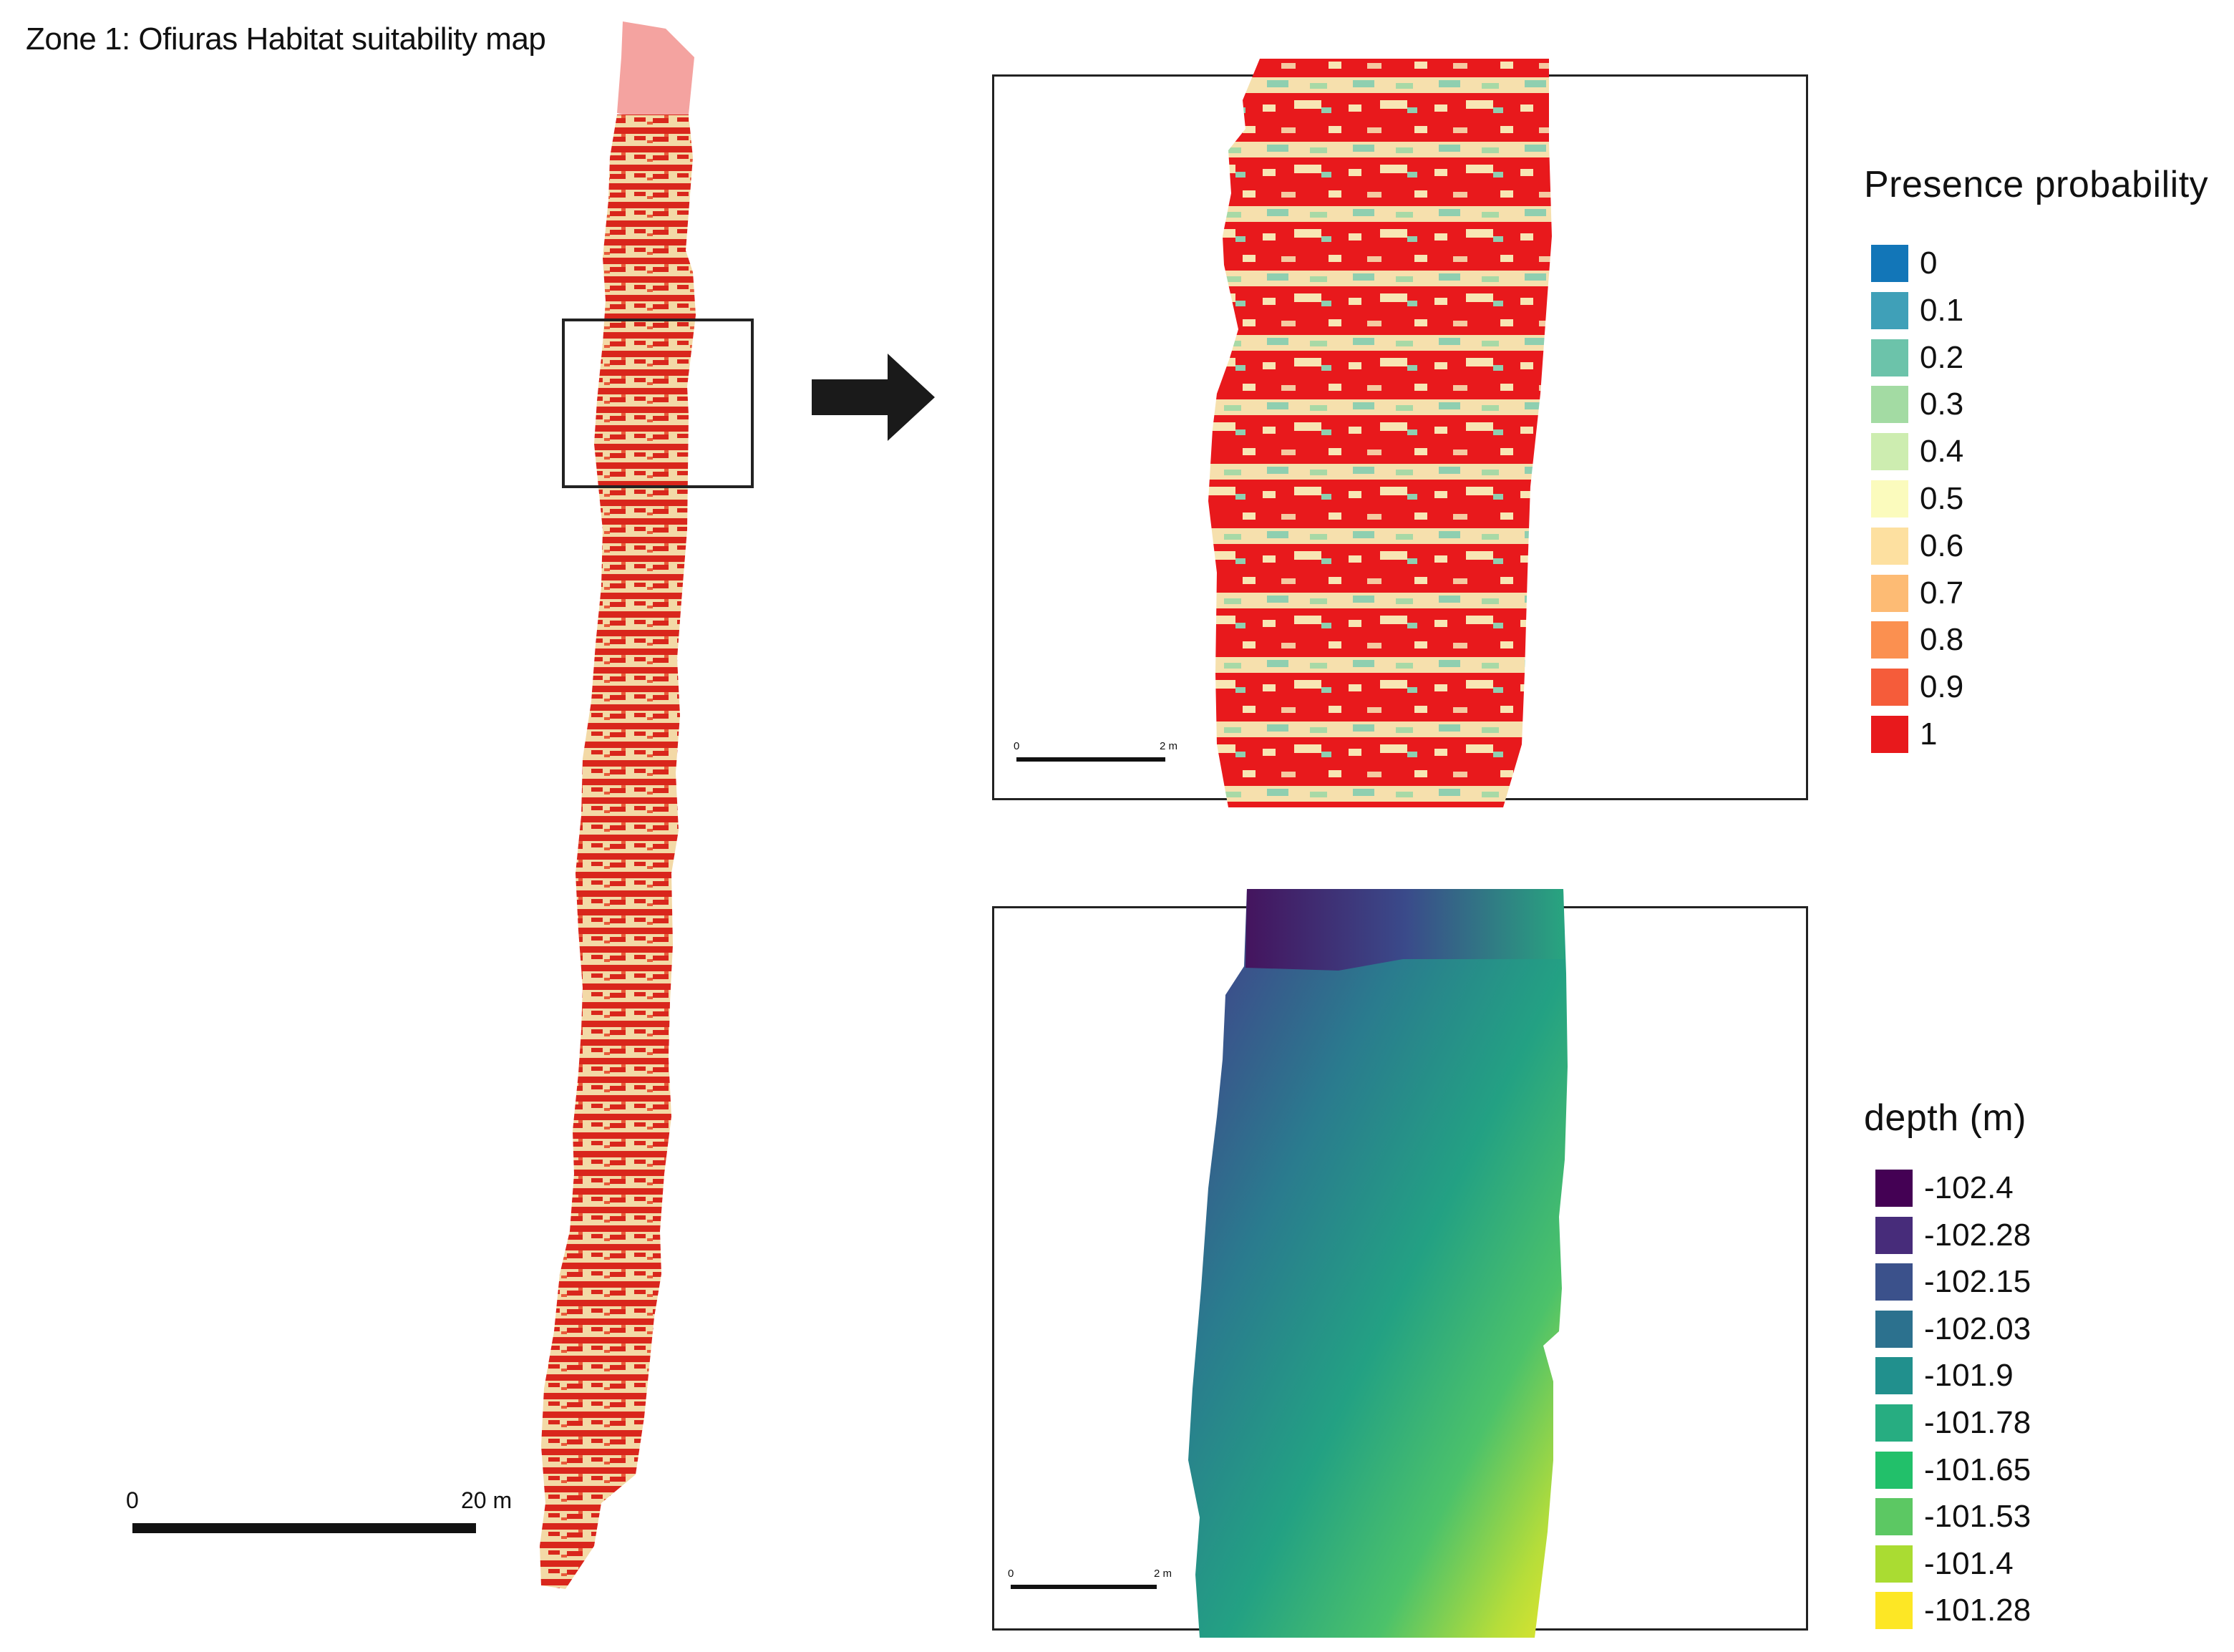  Describe the element at coordinates (1942, 404) in the screenshot. I see `presence-legend-label: 0.3` at that location.